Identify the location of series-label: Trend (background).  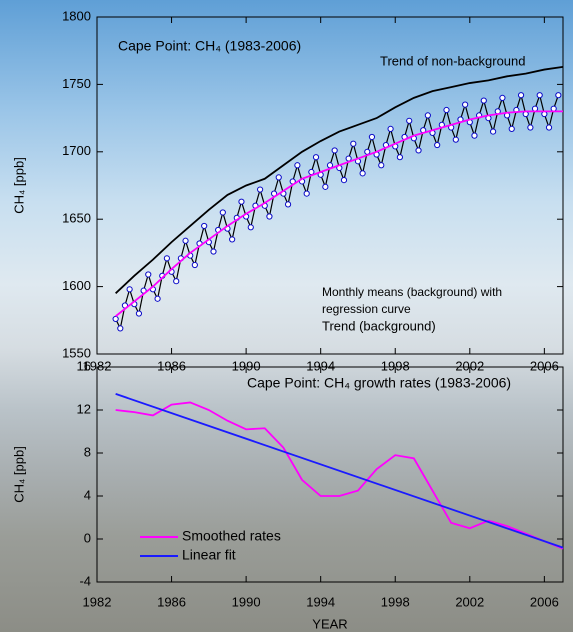
(379, 325).